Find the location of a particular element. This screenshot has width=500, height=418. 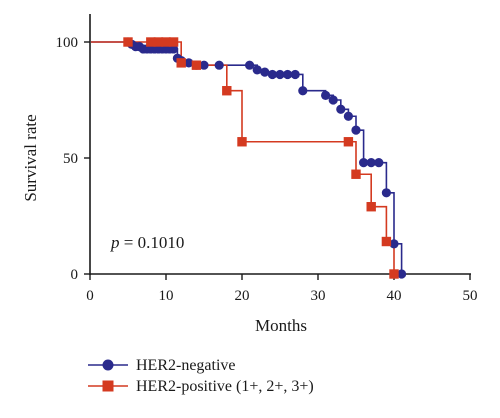

p-value-number: = 0.1010 is located at coordinates (152, 242).